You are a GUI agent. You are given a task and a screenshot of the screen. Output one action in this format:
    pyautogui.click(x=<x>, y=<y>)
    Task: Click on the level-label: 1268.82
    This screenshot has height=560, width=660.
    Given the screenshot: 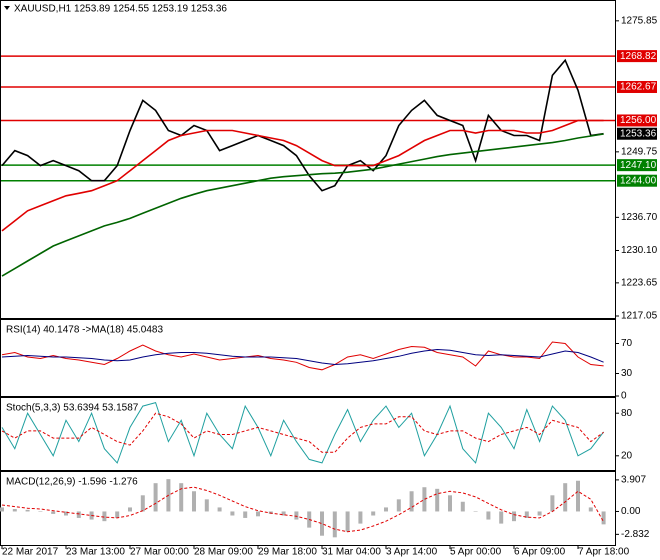 What is the action you would take?
    pyautogui.click(x=638, y=56)
    